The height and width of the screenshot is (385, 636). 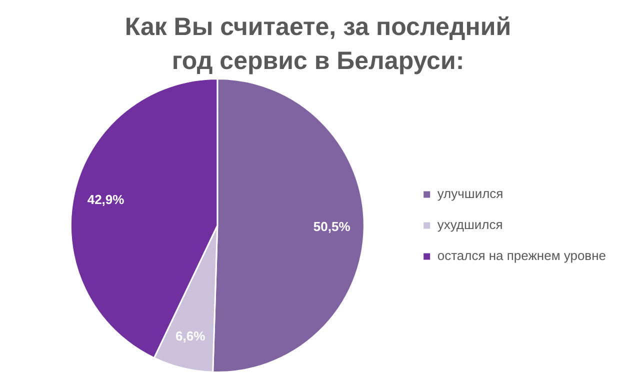 What do you see at coordinates (318, 44) in the screenshot?
I see `chart-title: Как Вы считаете, за последний год сервис в Беларуси:` at bounding box center [318, 44].